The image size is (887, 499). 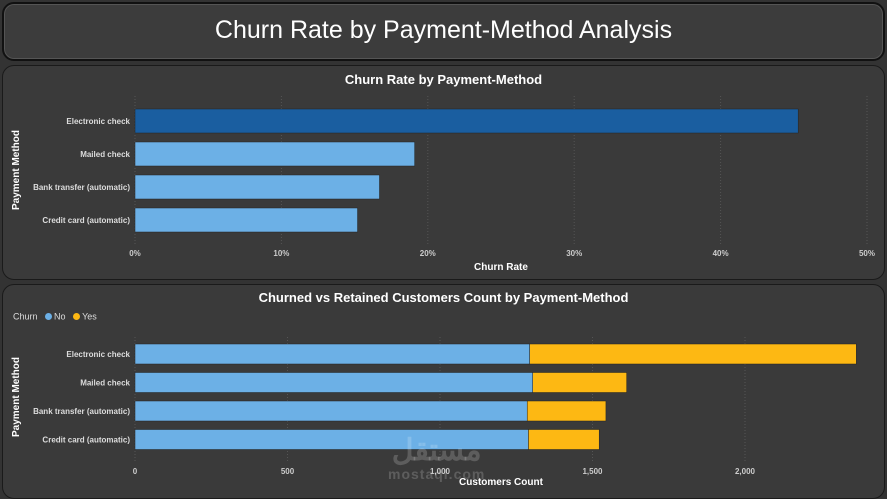 What do you see at coordinates (436, 450) in the screenshot?
I see `watermark-arabic: مستقل` at bounding box center [436, 450].